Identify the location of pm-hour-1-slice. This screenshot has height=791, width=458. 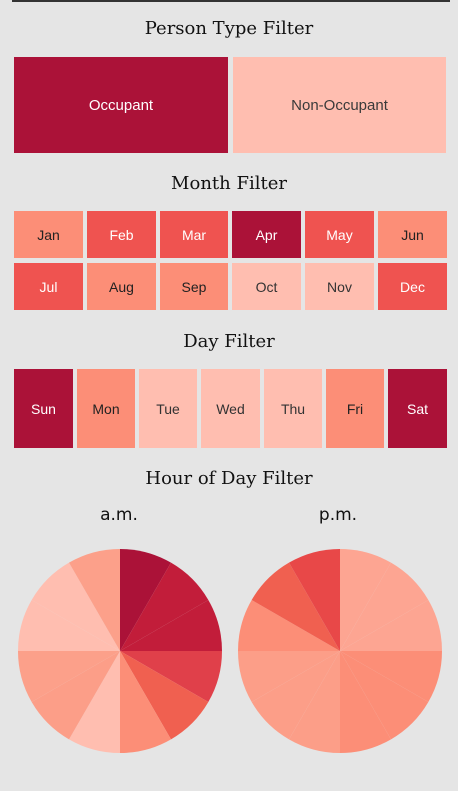
(384, 606).